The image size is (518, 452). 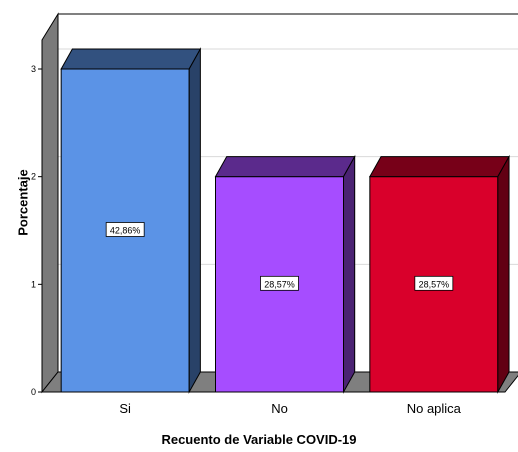 I want to click on data-label: 42,86%, so click(x=125, y=231).